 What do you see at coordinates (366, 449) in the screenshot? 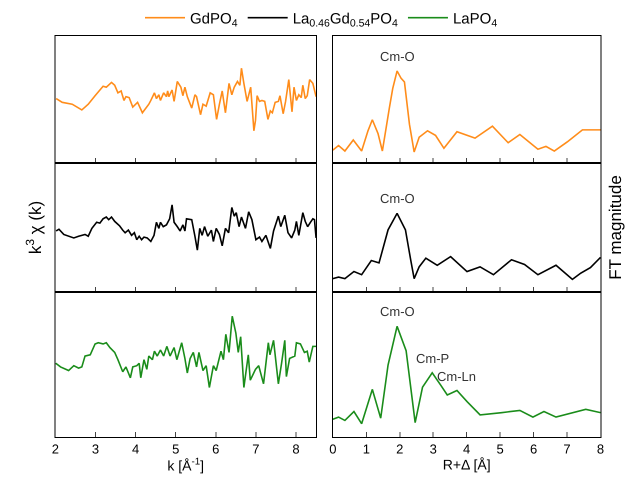
I see `x-tick-label: 1` at bounding box center [366, 449].